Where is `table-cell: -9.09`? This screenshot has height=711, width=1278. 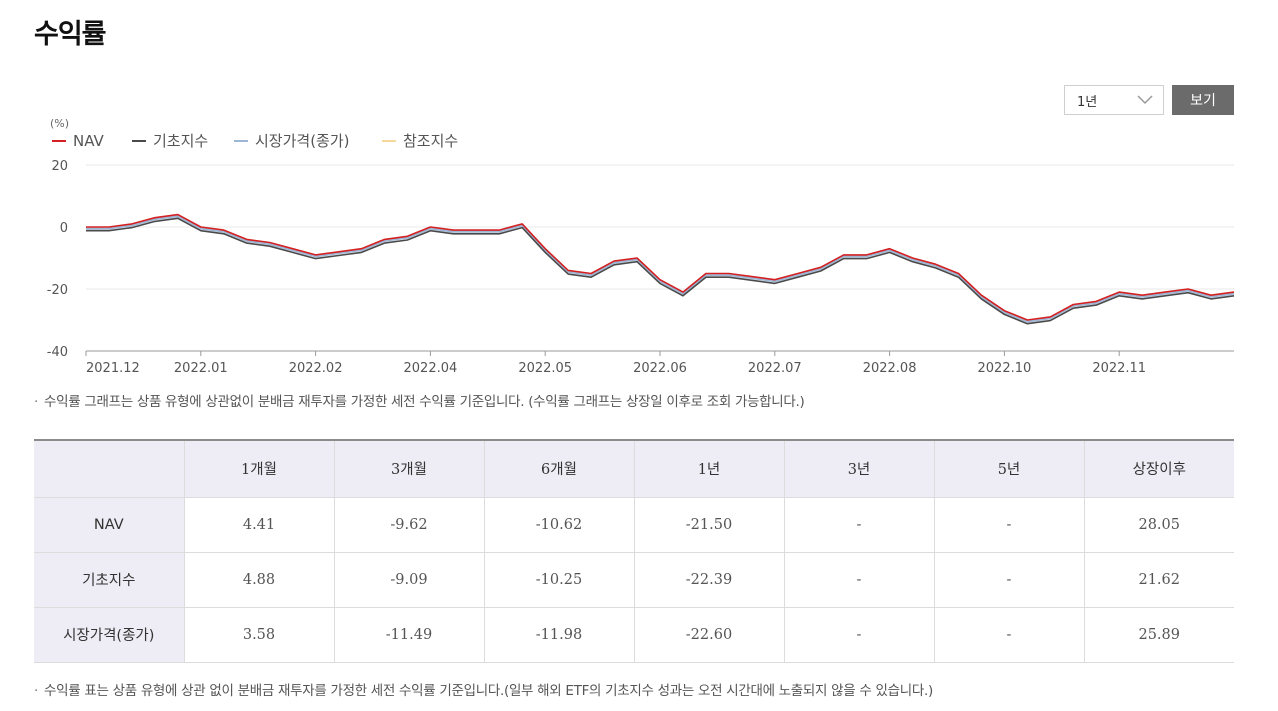 table-cell: -9.09 is located at coordinates (408, 580).